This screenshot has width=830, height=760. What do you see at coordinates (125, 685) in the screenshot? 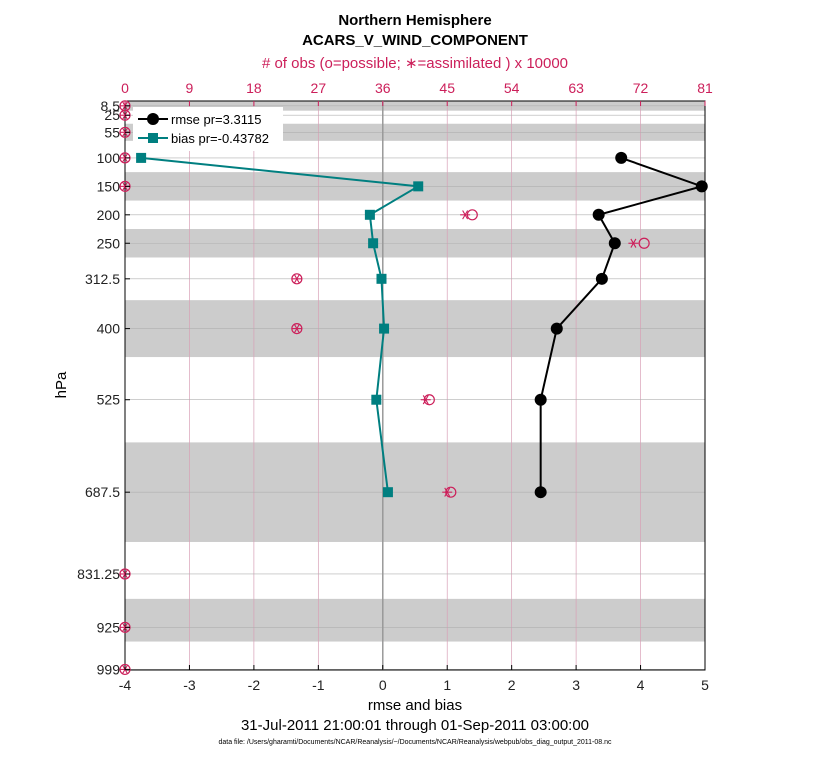
I see `x-tick-label: -4` at bounding box center [125, 685].